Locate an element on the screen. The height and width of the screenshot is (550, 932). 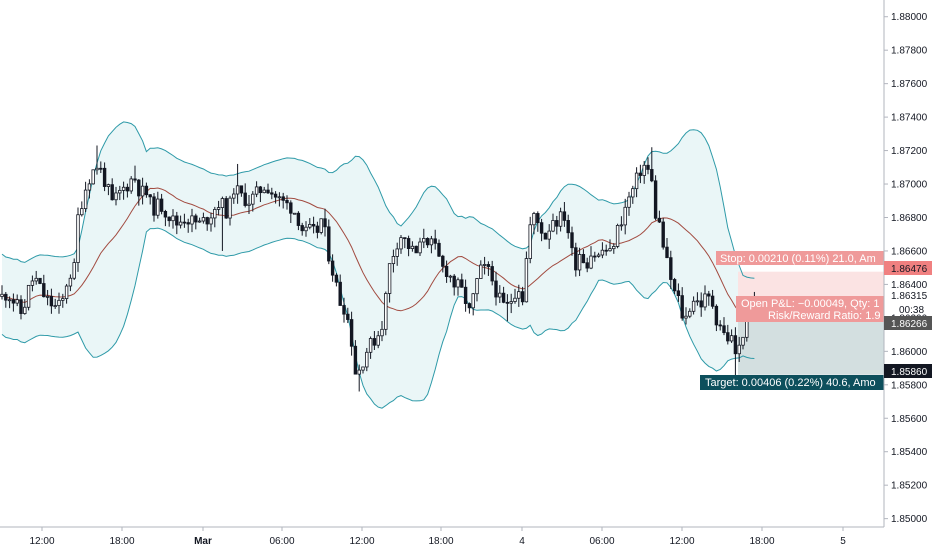
target-label: Target: 0.00406 (0.22%) 40.6, Amo is located at coordinates (790, 383).